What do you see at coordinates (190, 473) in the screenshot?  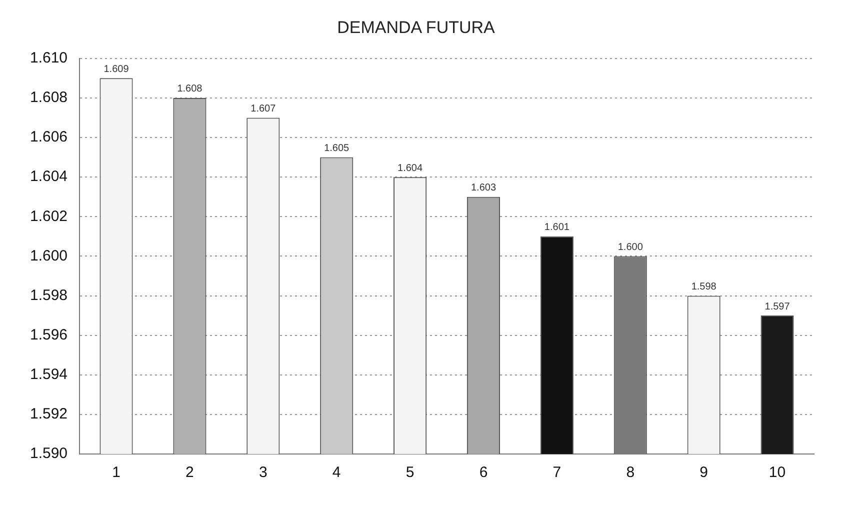 I see `x-tick-label: 2` at bounding box center [190, 473].